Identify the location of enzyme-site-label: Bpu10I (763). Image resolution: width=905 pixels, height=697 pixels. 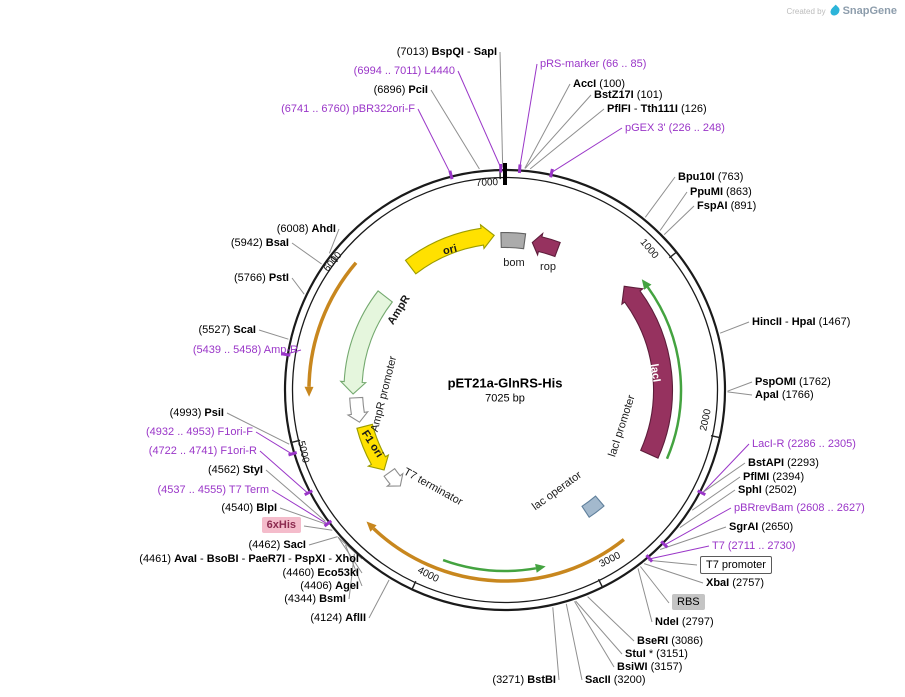
(710, 177).